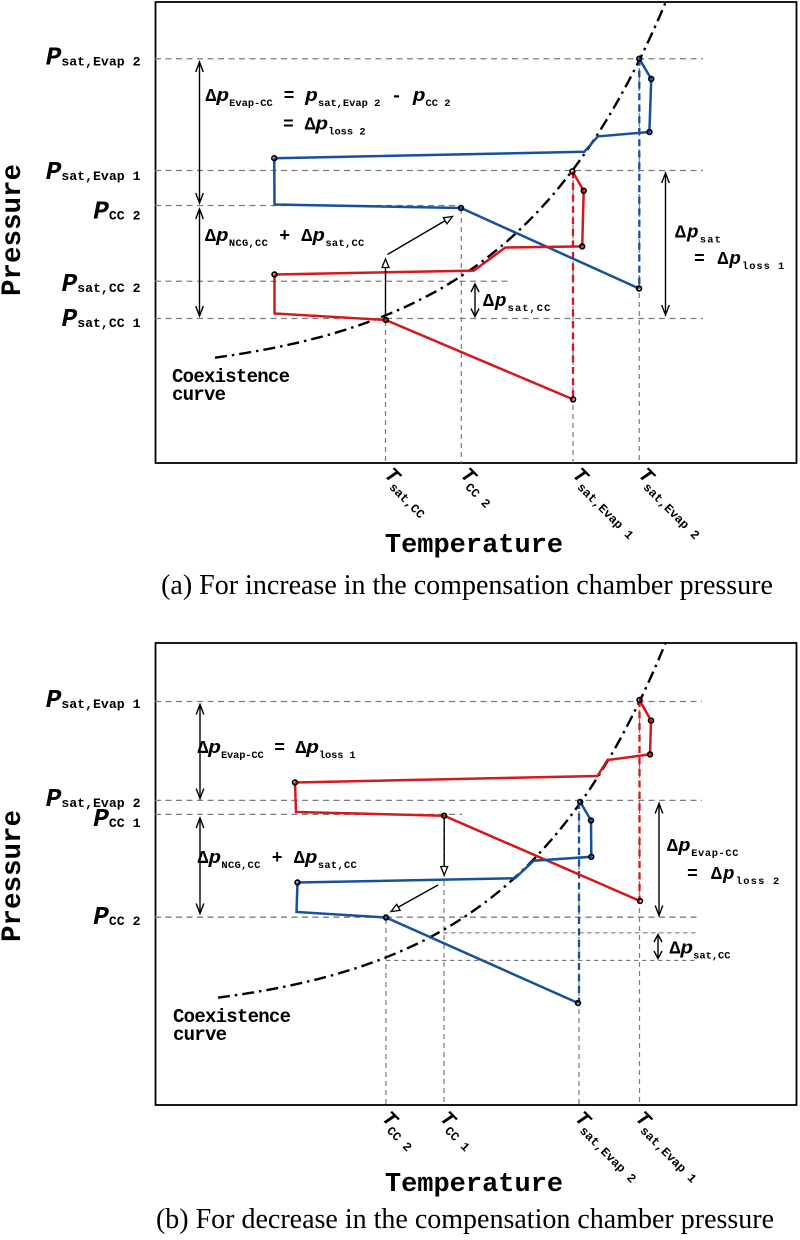 This screenshot has height=1240, width=800. I want to click on svg-text: Δpsat, so click(698, 235).